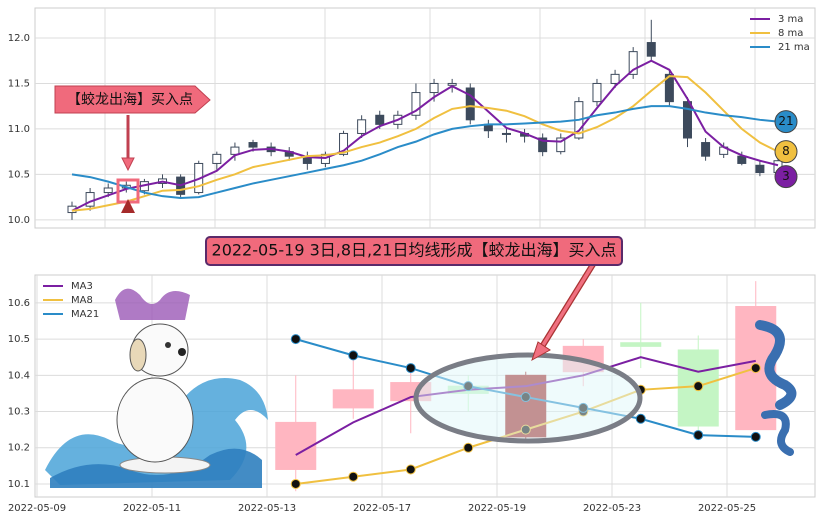 The width and height of the screenshot is (822, 520). What do you see at coordinates (727, 508) in the screenshot?
I see `x-tick-label: 2022-05-25` at bounding box center [727, 508].